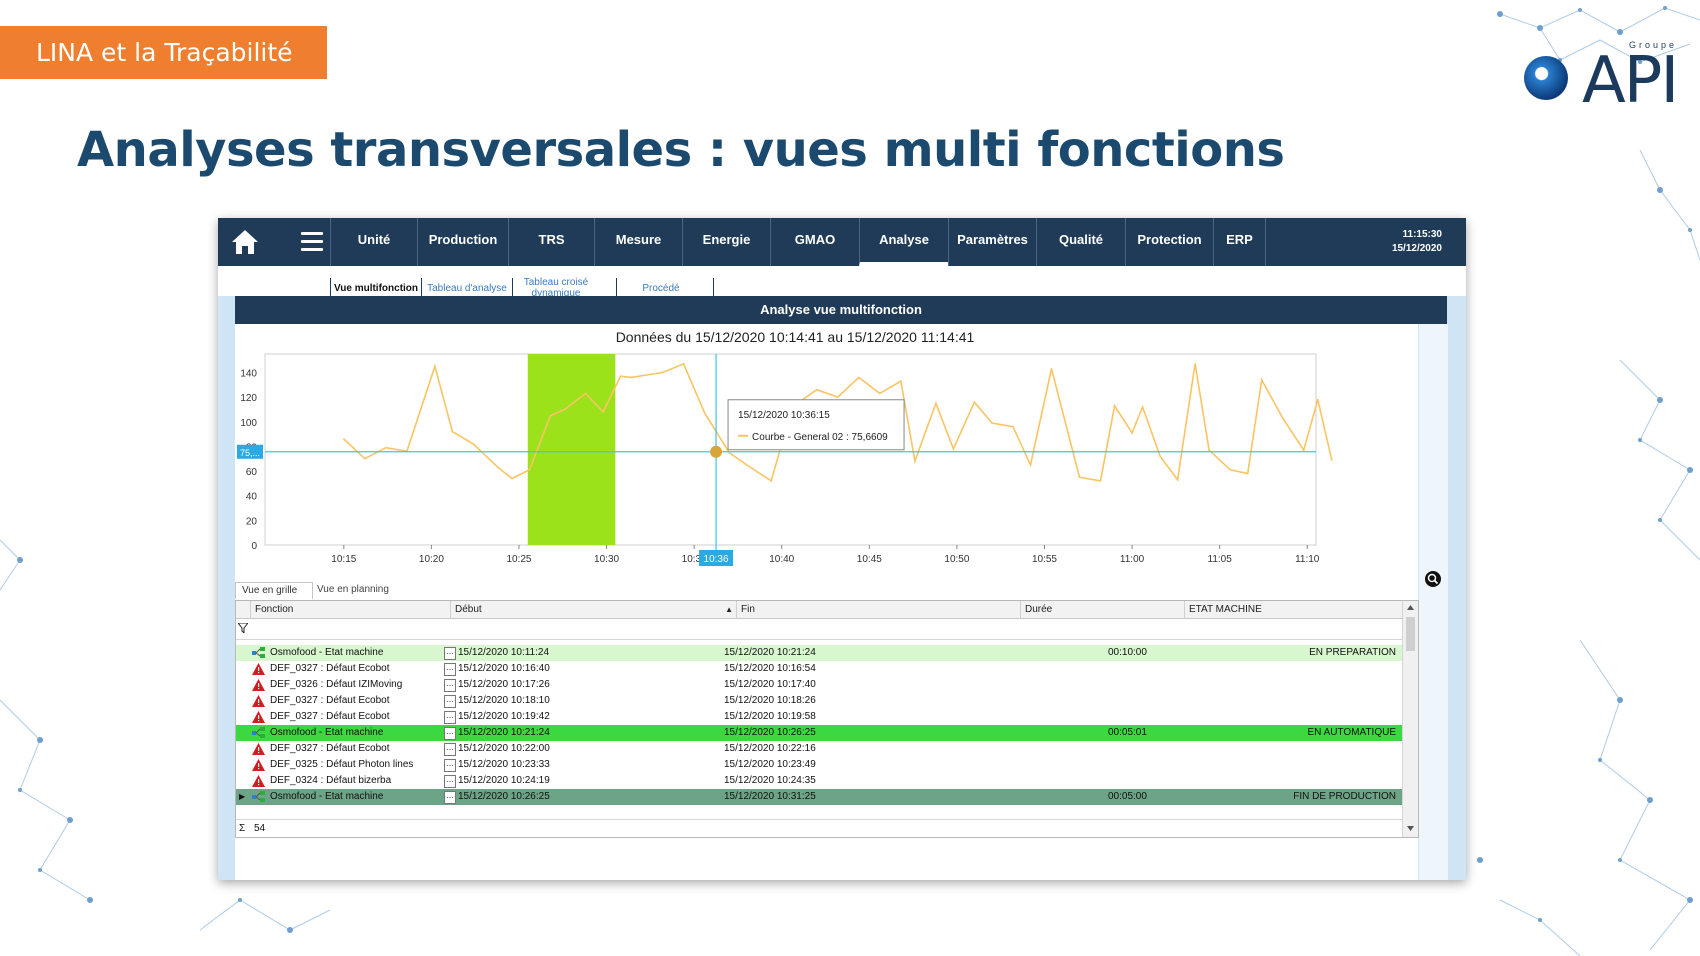  What do you see at coordinates (243, 628) in the screenshot?
I see `filter-icon` at bounding box center [243, 628].